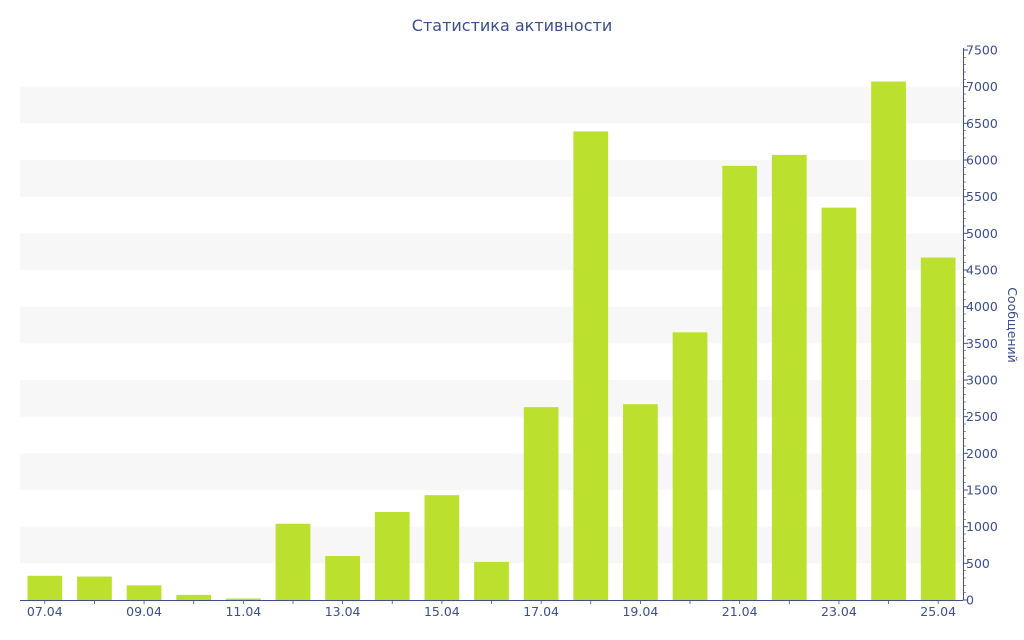  I want to click on x-tick-label: 21.04, so click(740, 611).